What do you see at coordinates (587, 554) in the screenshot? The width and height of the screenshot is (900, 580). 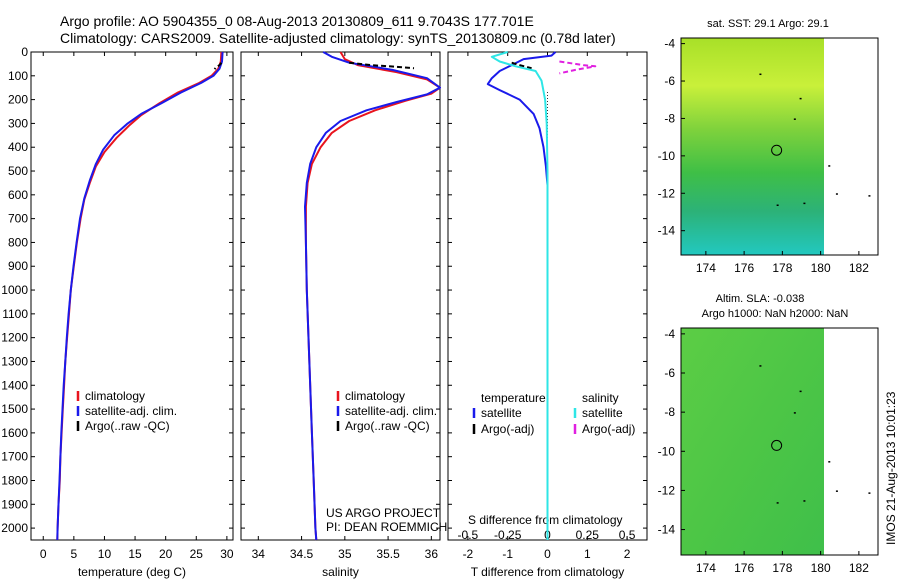 I see `difference-x-tick-label: 1` at bounding box center [587, 554].